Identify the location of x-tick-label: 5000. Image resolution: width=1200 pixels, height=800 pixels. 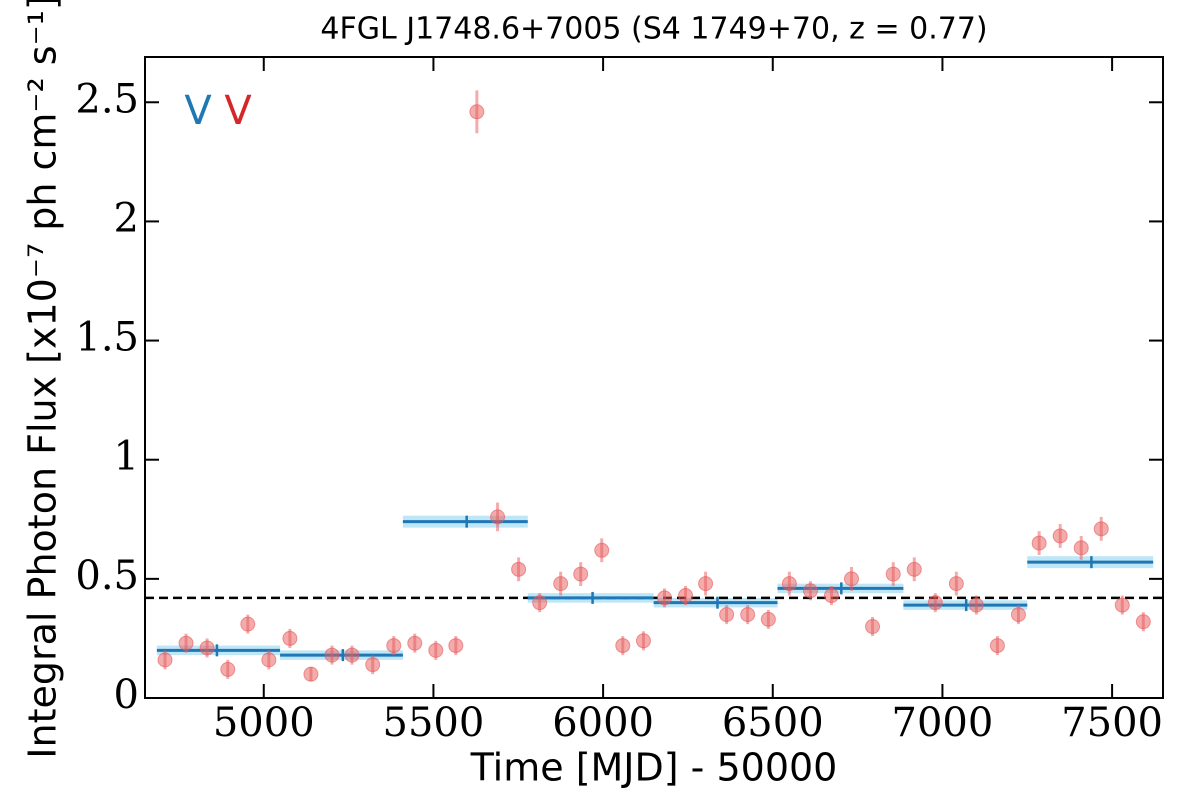
(264, 723).